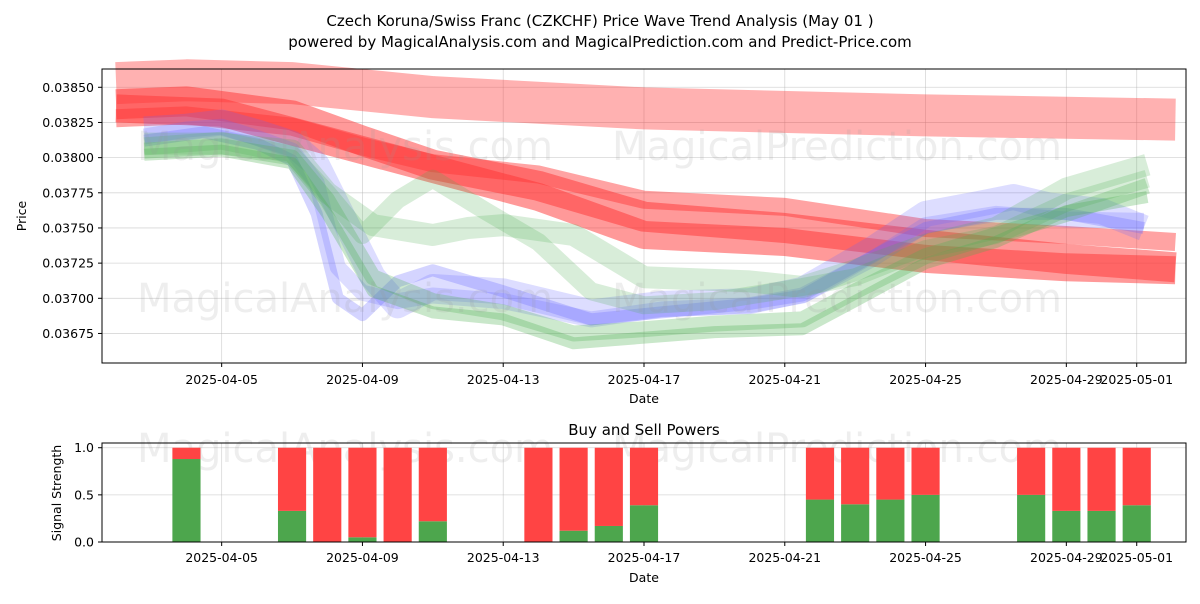 Image resolution: width=1200 pixels, height=604 pixels. I want to click on price-x-tick-label: 2025-04-05, so click(221, 379).